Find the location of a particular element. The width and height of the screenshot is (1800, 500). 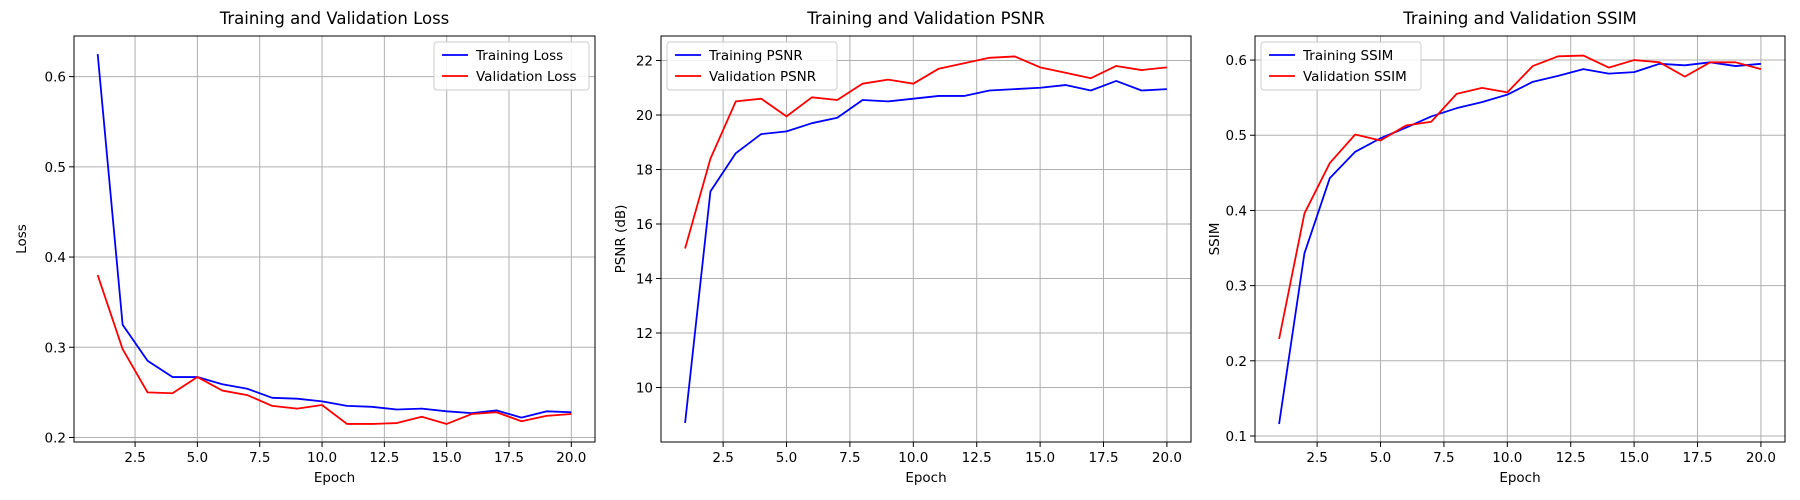

chart-title: Training and Validation PSNR is located at coordinates (925, 18).